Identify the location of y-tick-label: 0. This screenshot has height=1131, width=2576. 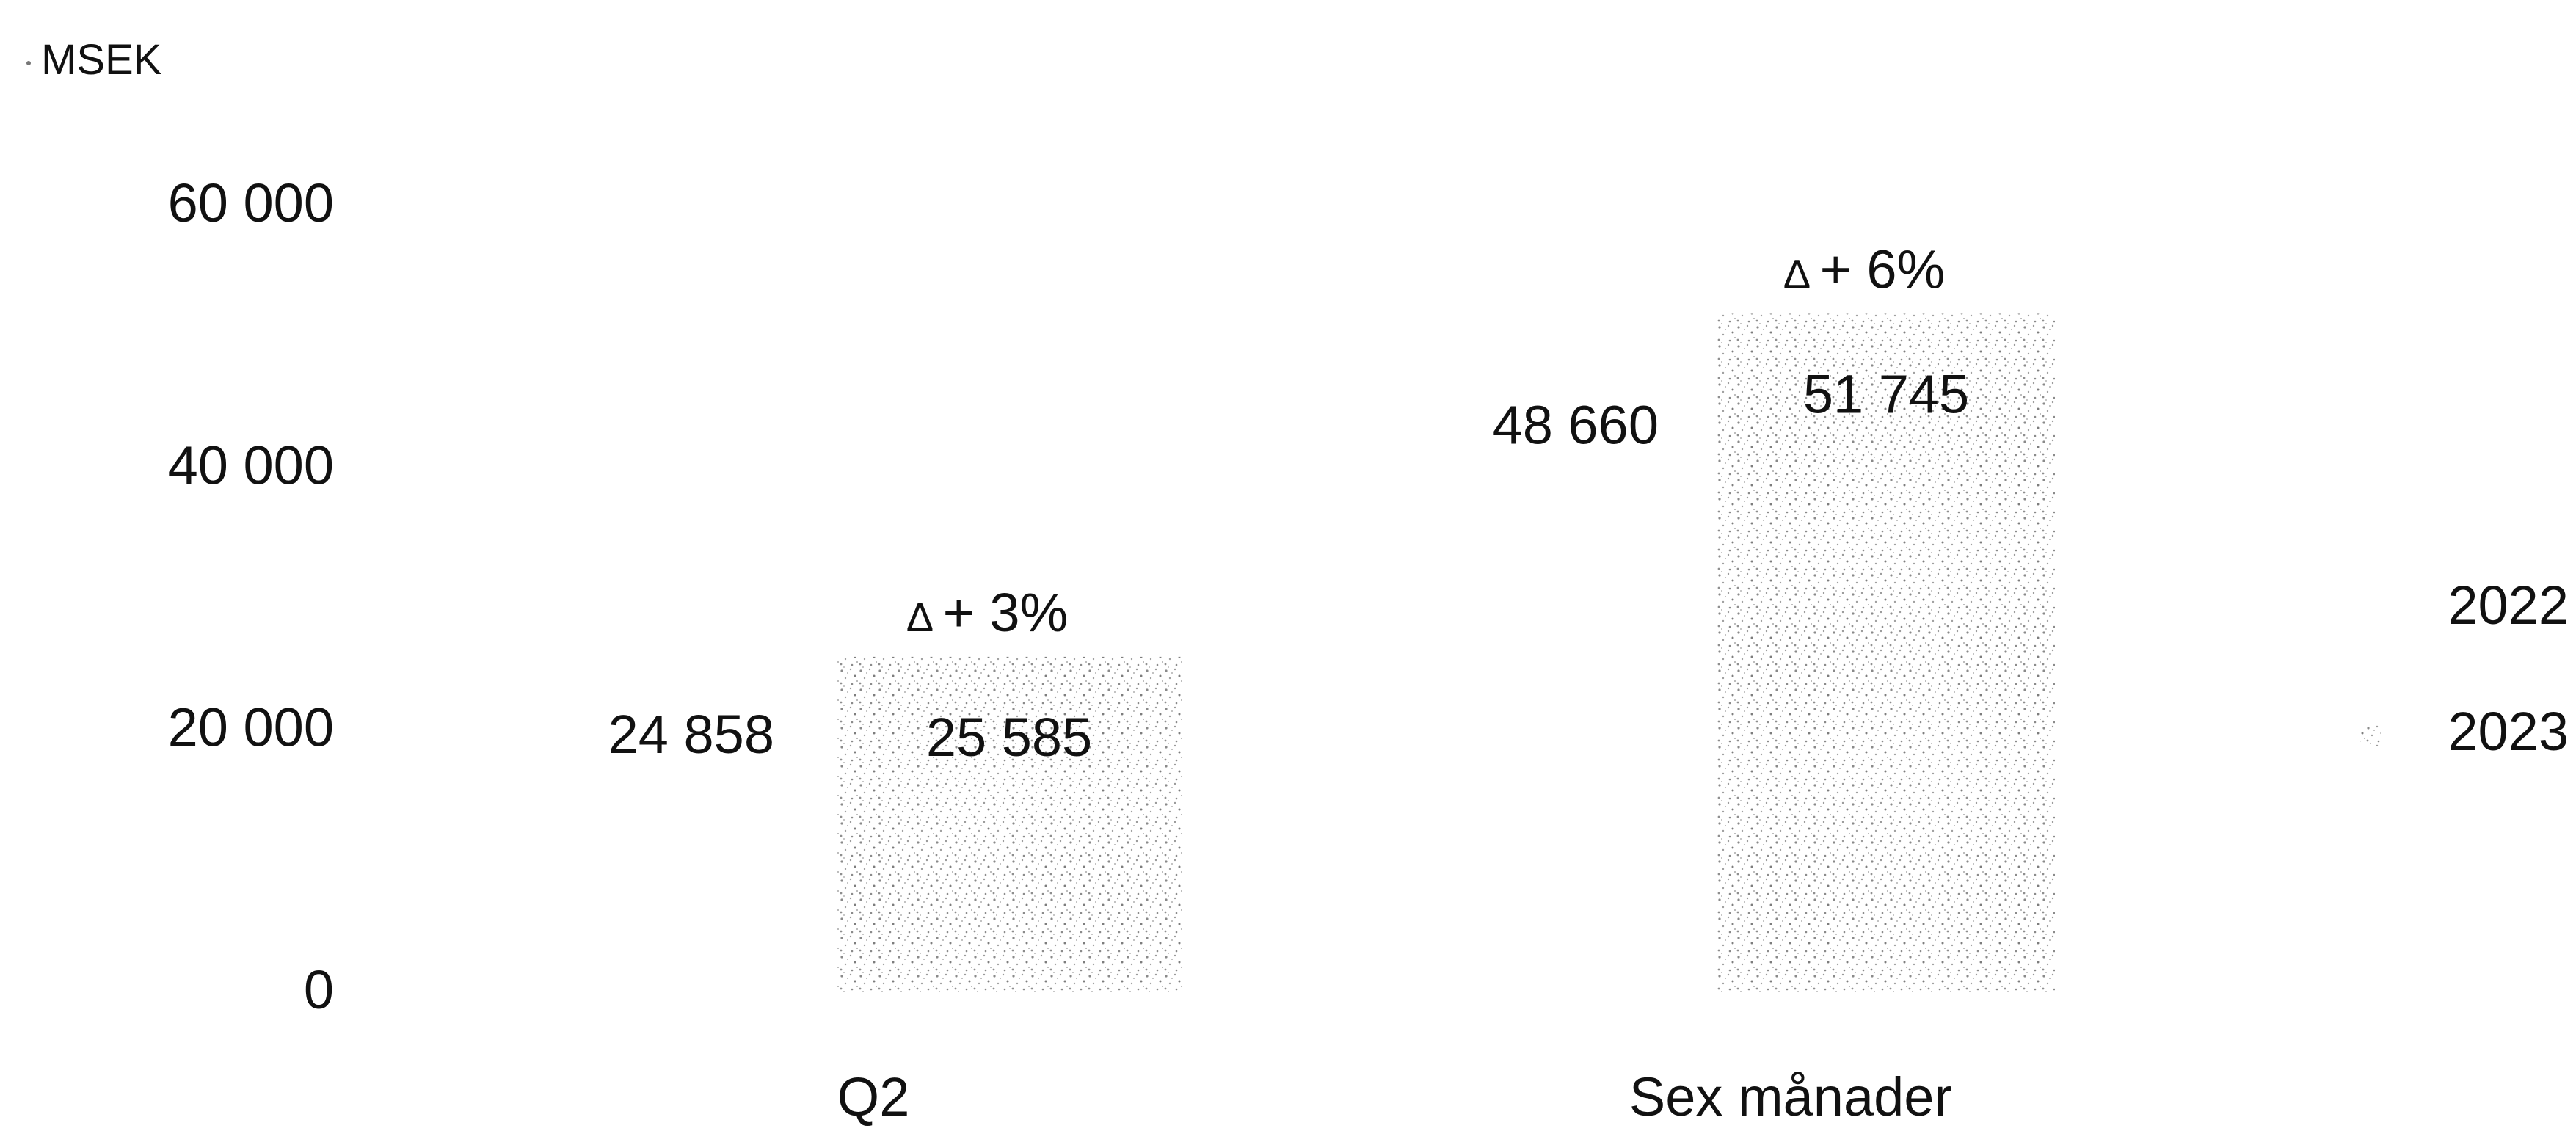
(319, 989).